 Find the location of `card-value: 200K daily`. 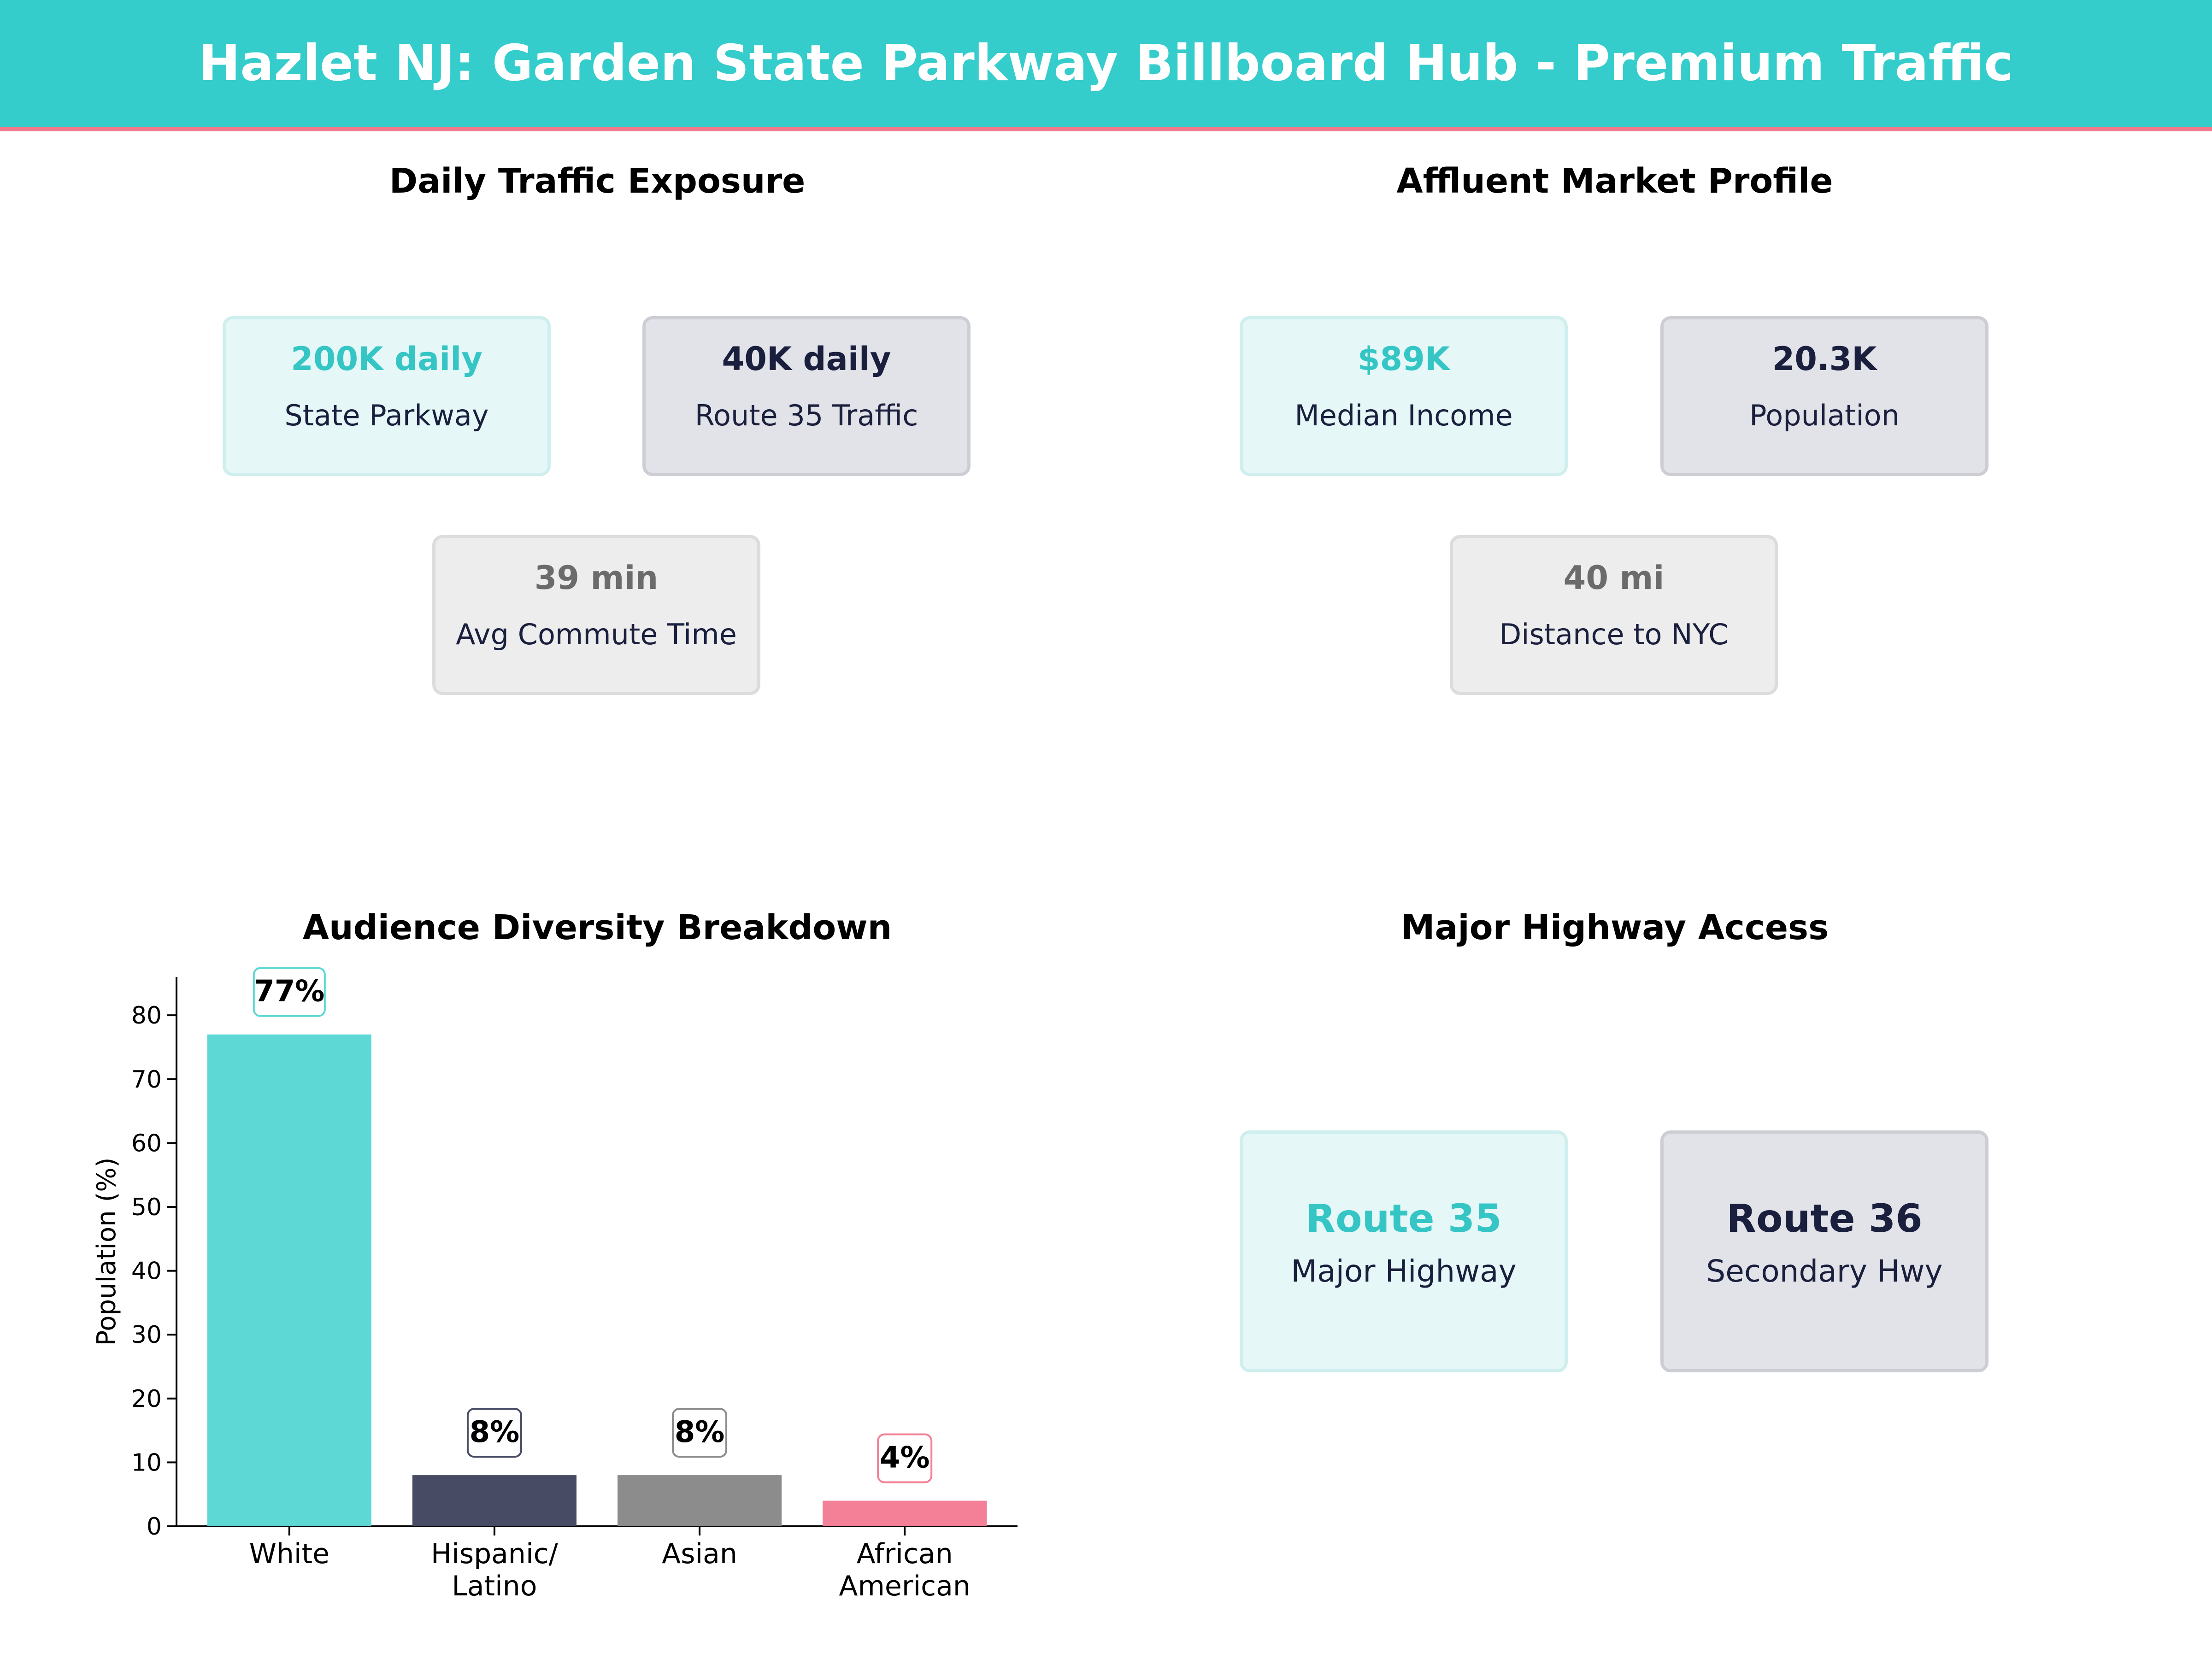

card-value: 200K daily is located at coordinates (386, 359).